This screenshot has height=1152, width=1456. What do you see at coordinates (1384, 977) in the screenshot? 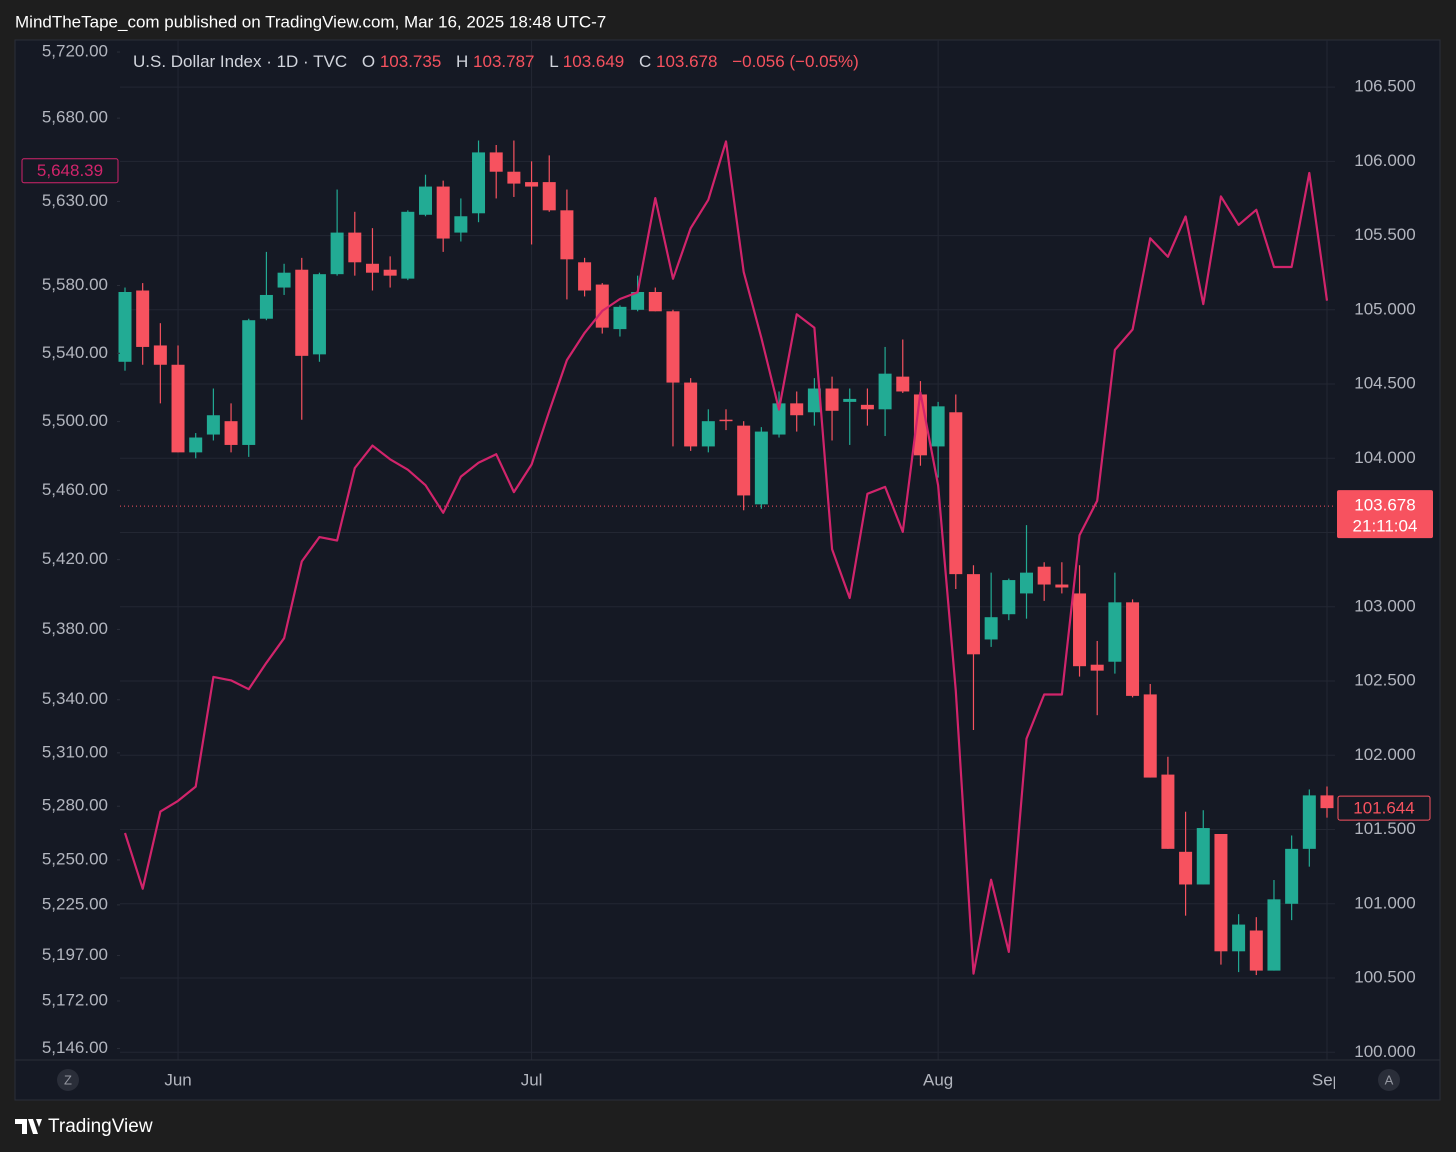
I see `y2-tick-label: 100.500` at bounding box center [1384, 977].